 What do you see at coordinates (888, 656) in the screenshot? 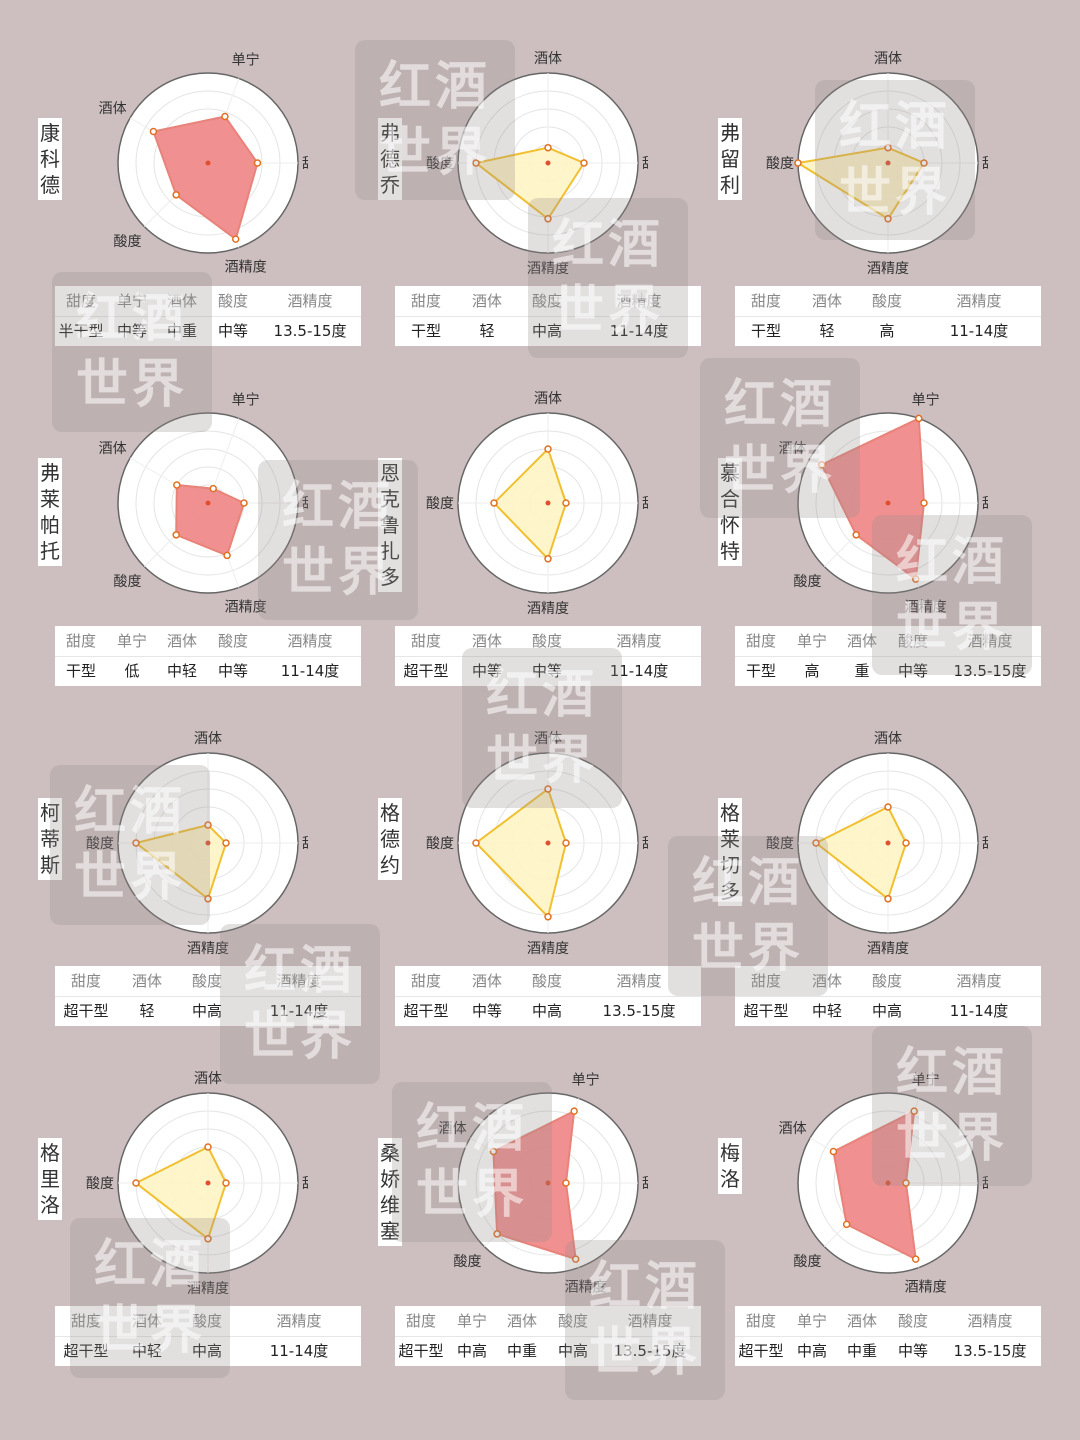
I see `attribute-table: 甜度 单宁 酒体 酸度 酒精度 干型 高 重 中等 13.5-15度` at bounding box center [888, 656].